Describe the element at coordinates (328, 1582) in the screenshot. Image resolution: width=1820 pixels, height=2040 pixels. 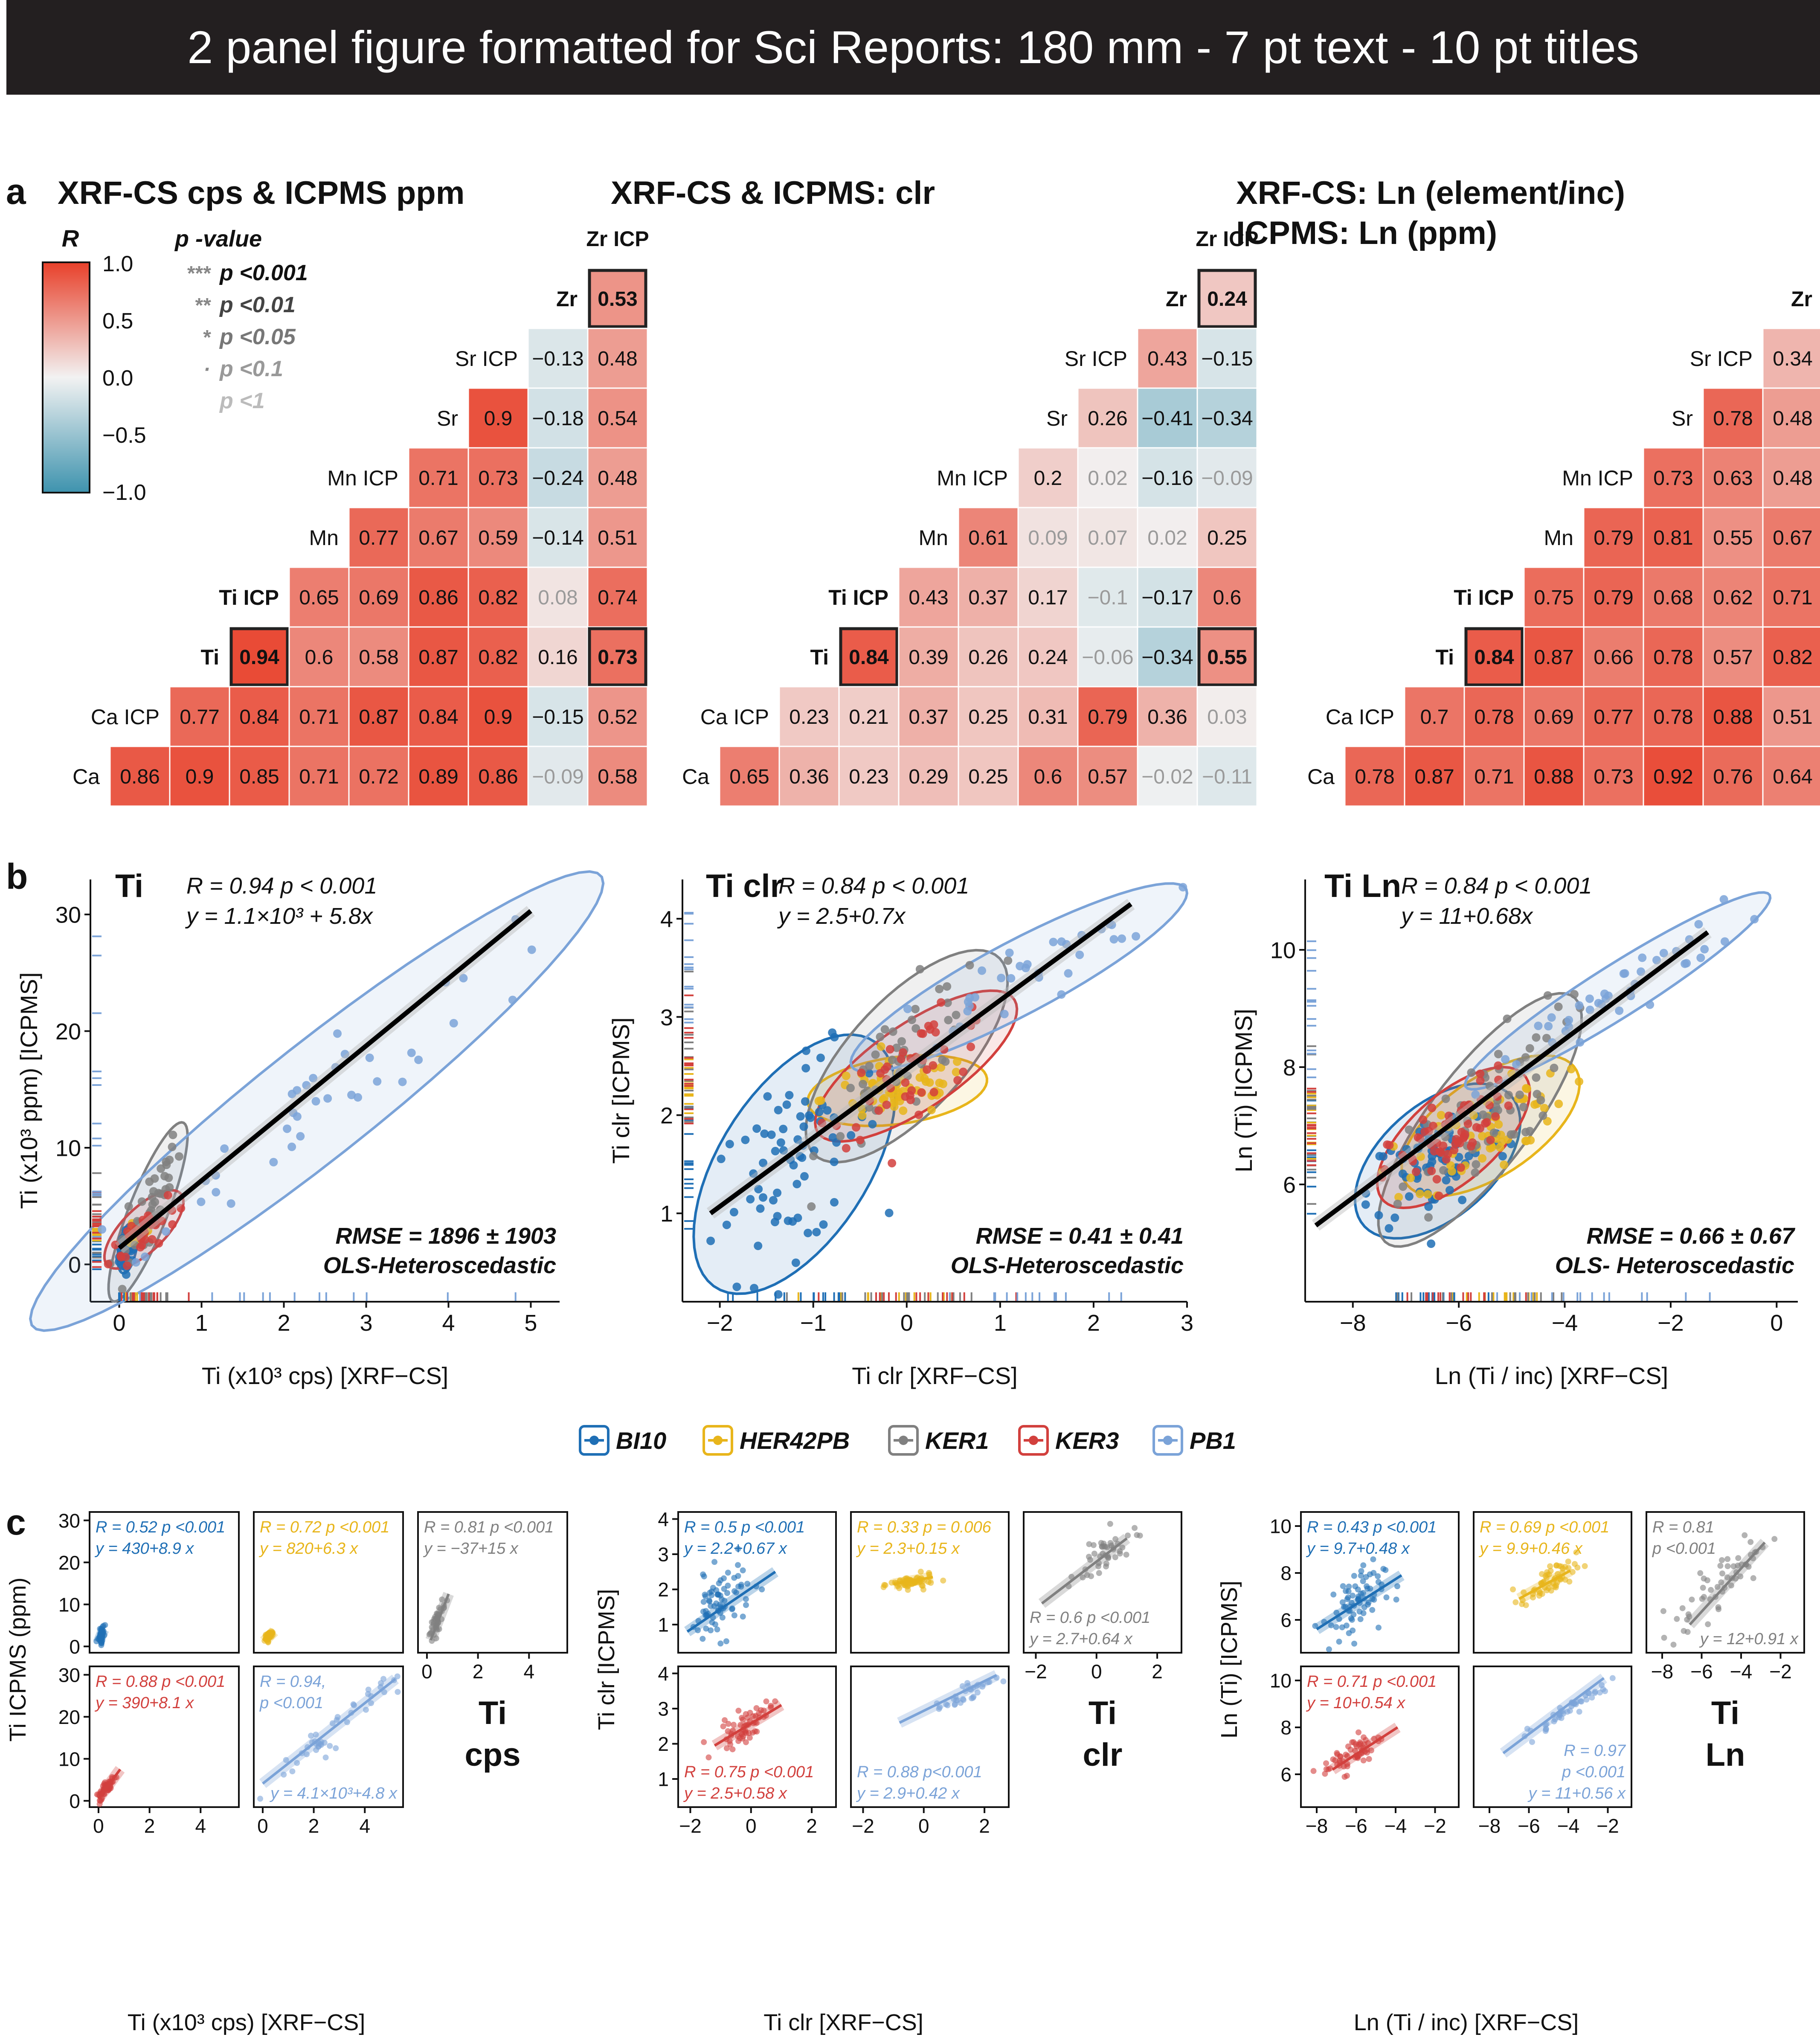
I see `facet-her42pb: R = 0.72 p <0.001 y = 820+6.3 x` at that location.